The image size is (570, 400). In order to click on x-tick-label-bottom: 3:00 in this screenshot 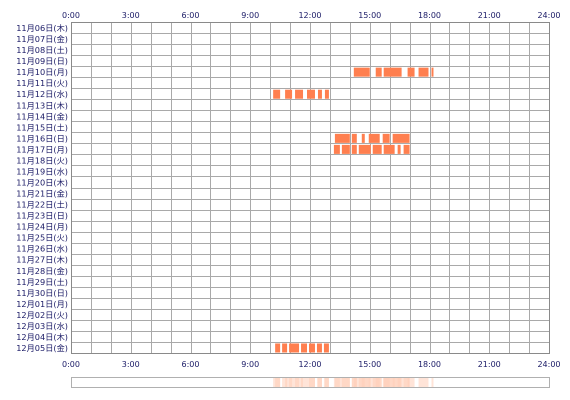, I will do `click(131, 364)`.